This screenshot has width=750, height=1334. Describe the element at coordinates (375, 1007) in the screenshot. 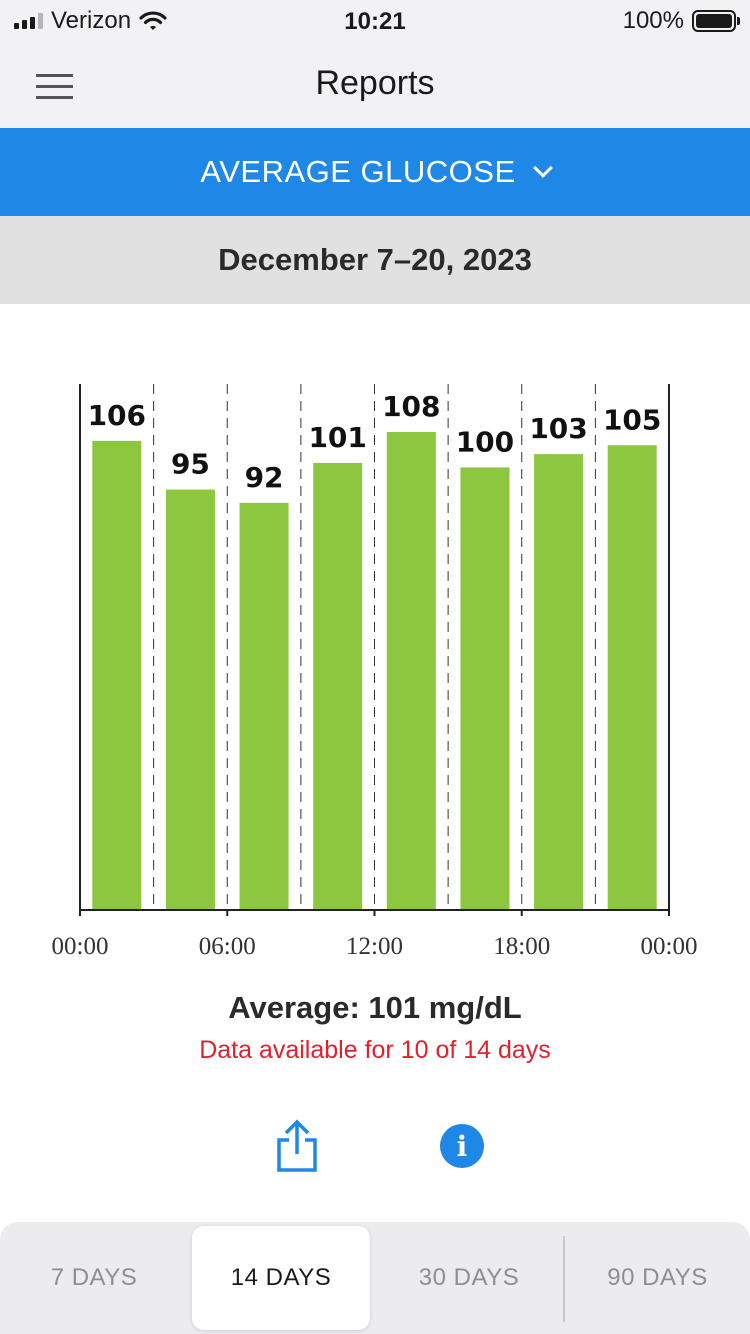

I see `average-value: Average: 101 mg/dL` at that location.